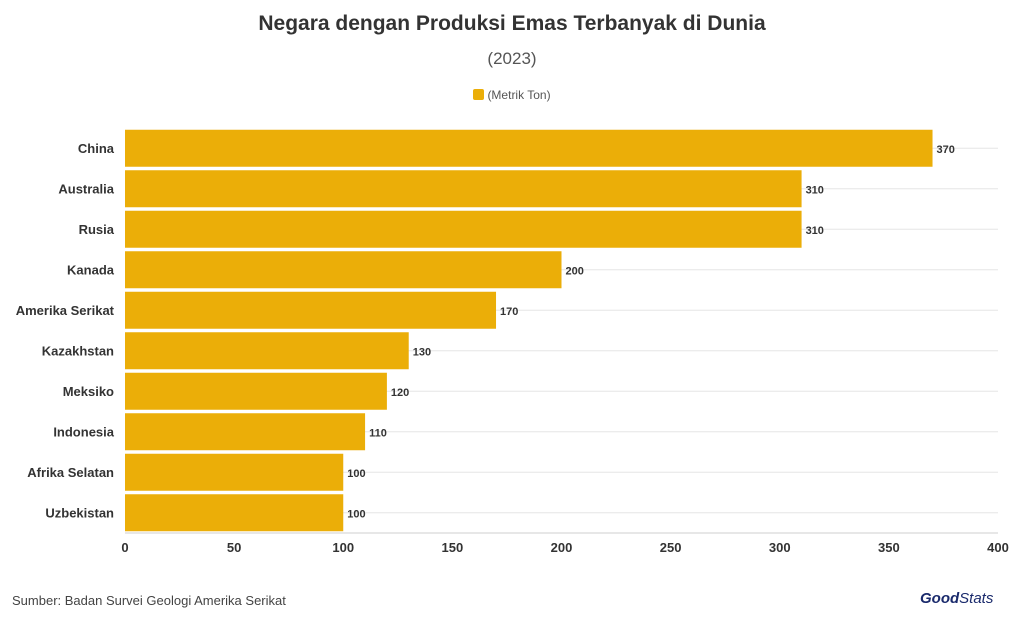 The width and height of the screenshot is (1024, 635). Describe the element at coordinates (422, 352) in the screenshot. I see `data-label: 130` at that location.